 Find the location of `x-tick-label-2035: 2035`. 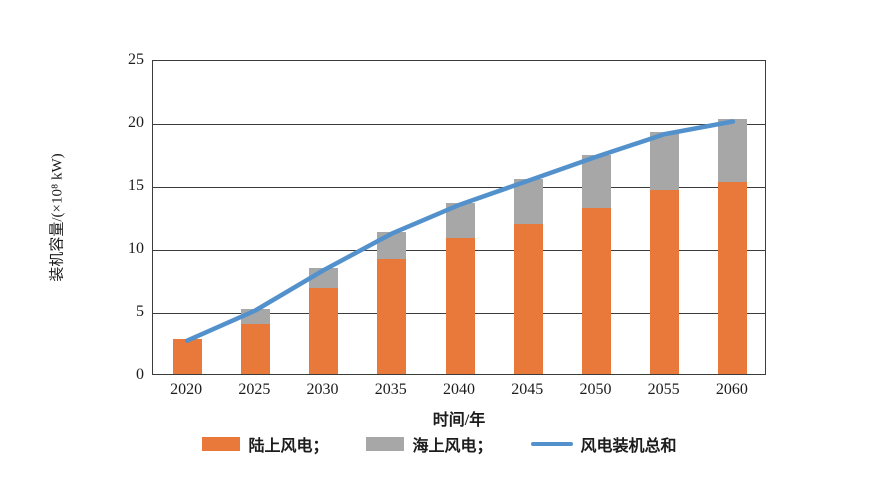

x-tick-label-2035: 2035 is located at coordinates (390, 389).